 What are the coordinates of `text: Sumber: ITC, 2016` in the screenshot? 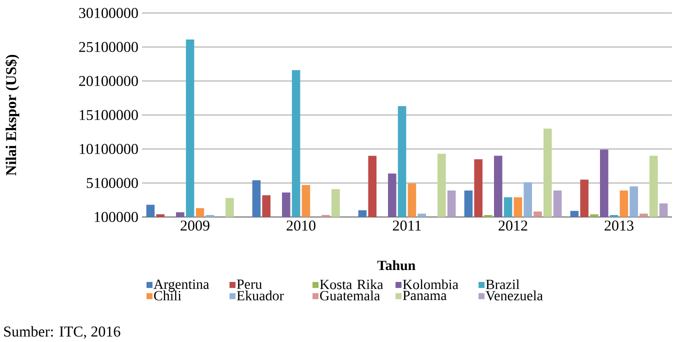 It's located at (62, 332).